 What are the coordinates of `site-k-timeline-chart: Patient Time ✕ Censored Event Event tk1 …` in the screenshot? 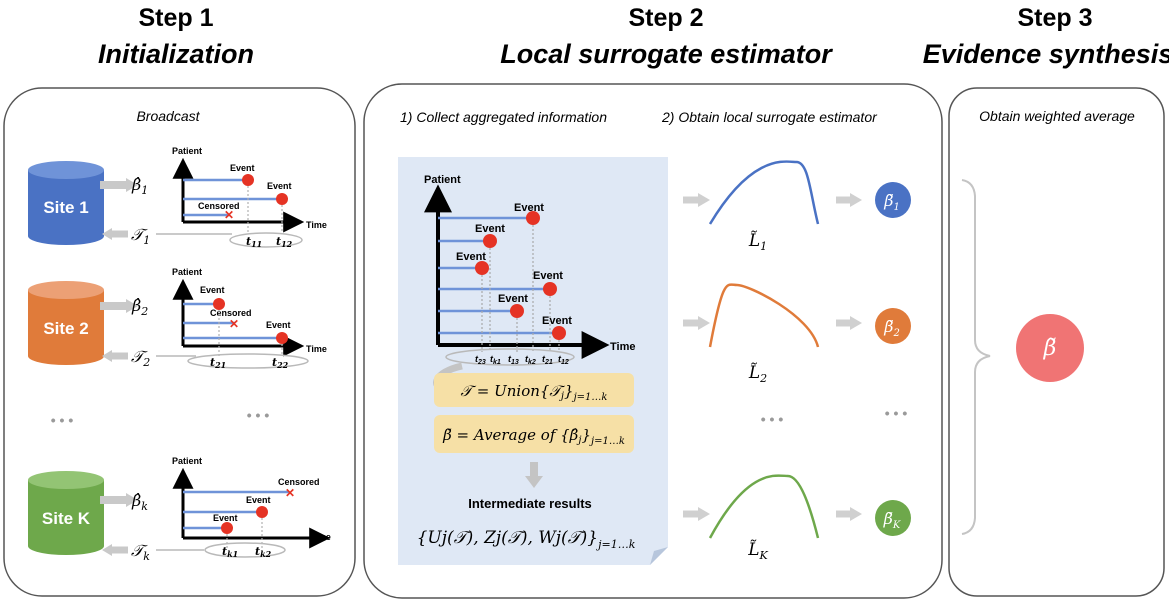 It's located at (251, 507).